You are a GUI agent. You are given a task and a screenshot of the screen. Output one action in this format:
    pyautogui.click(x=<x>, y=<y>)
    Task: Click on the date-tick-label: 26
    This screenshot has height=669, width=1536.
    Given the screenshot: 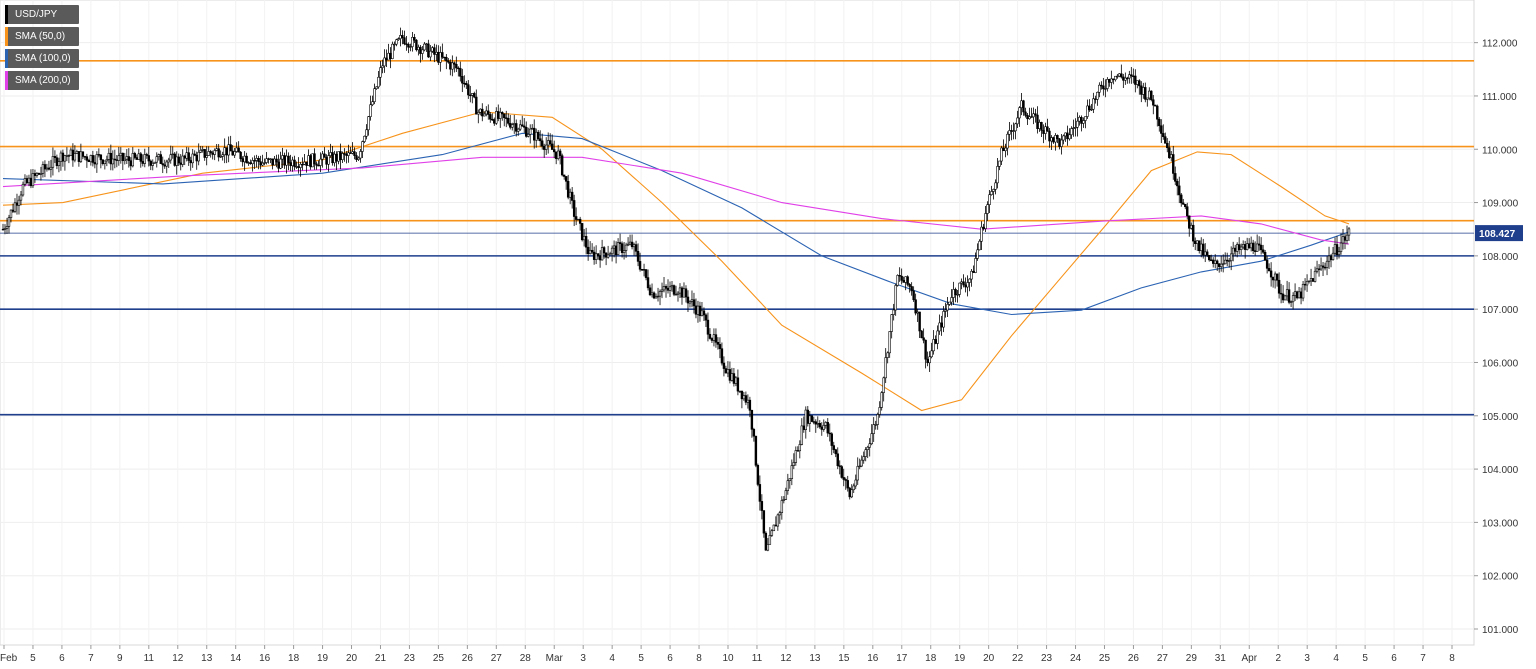 What is the action you would take?
    pyautogui.click(x=1134, y=658)
    